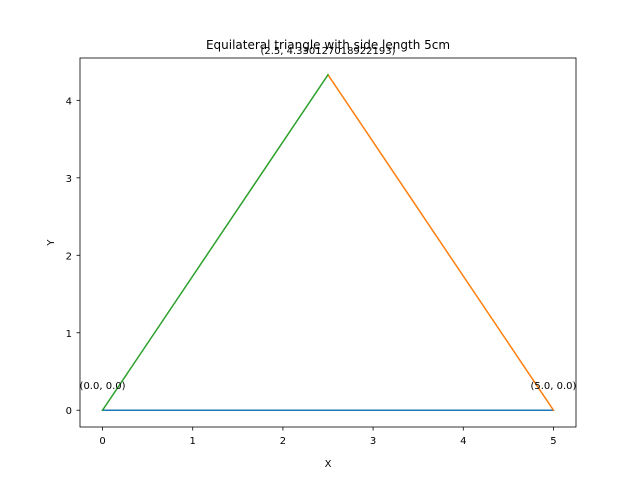 The width and height of the screenshot is (640, 480). I want to click on x-tick-label: 4, so click(463, 441).